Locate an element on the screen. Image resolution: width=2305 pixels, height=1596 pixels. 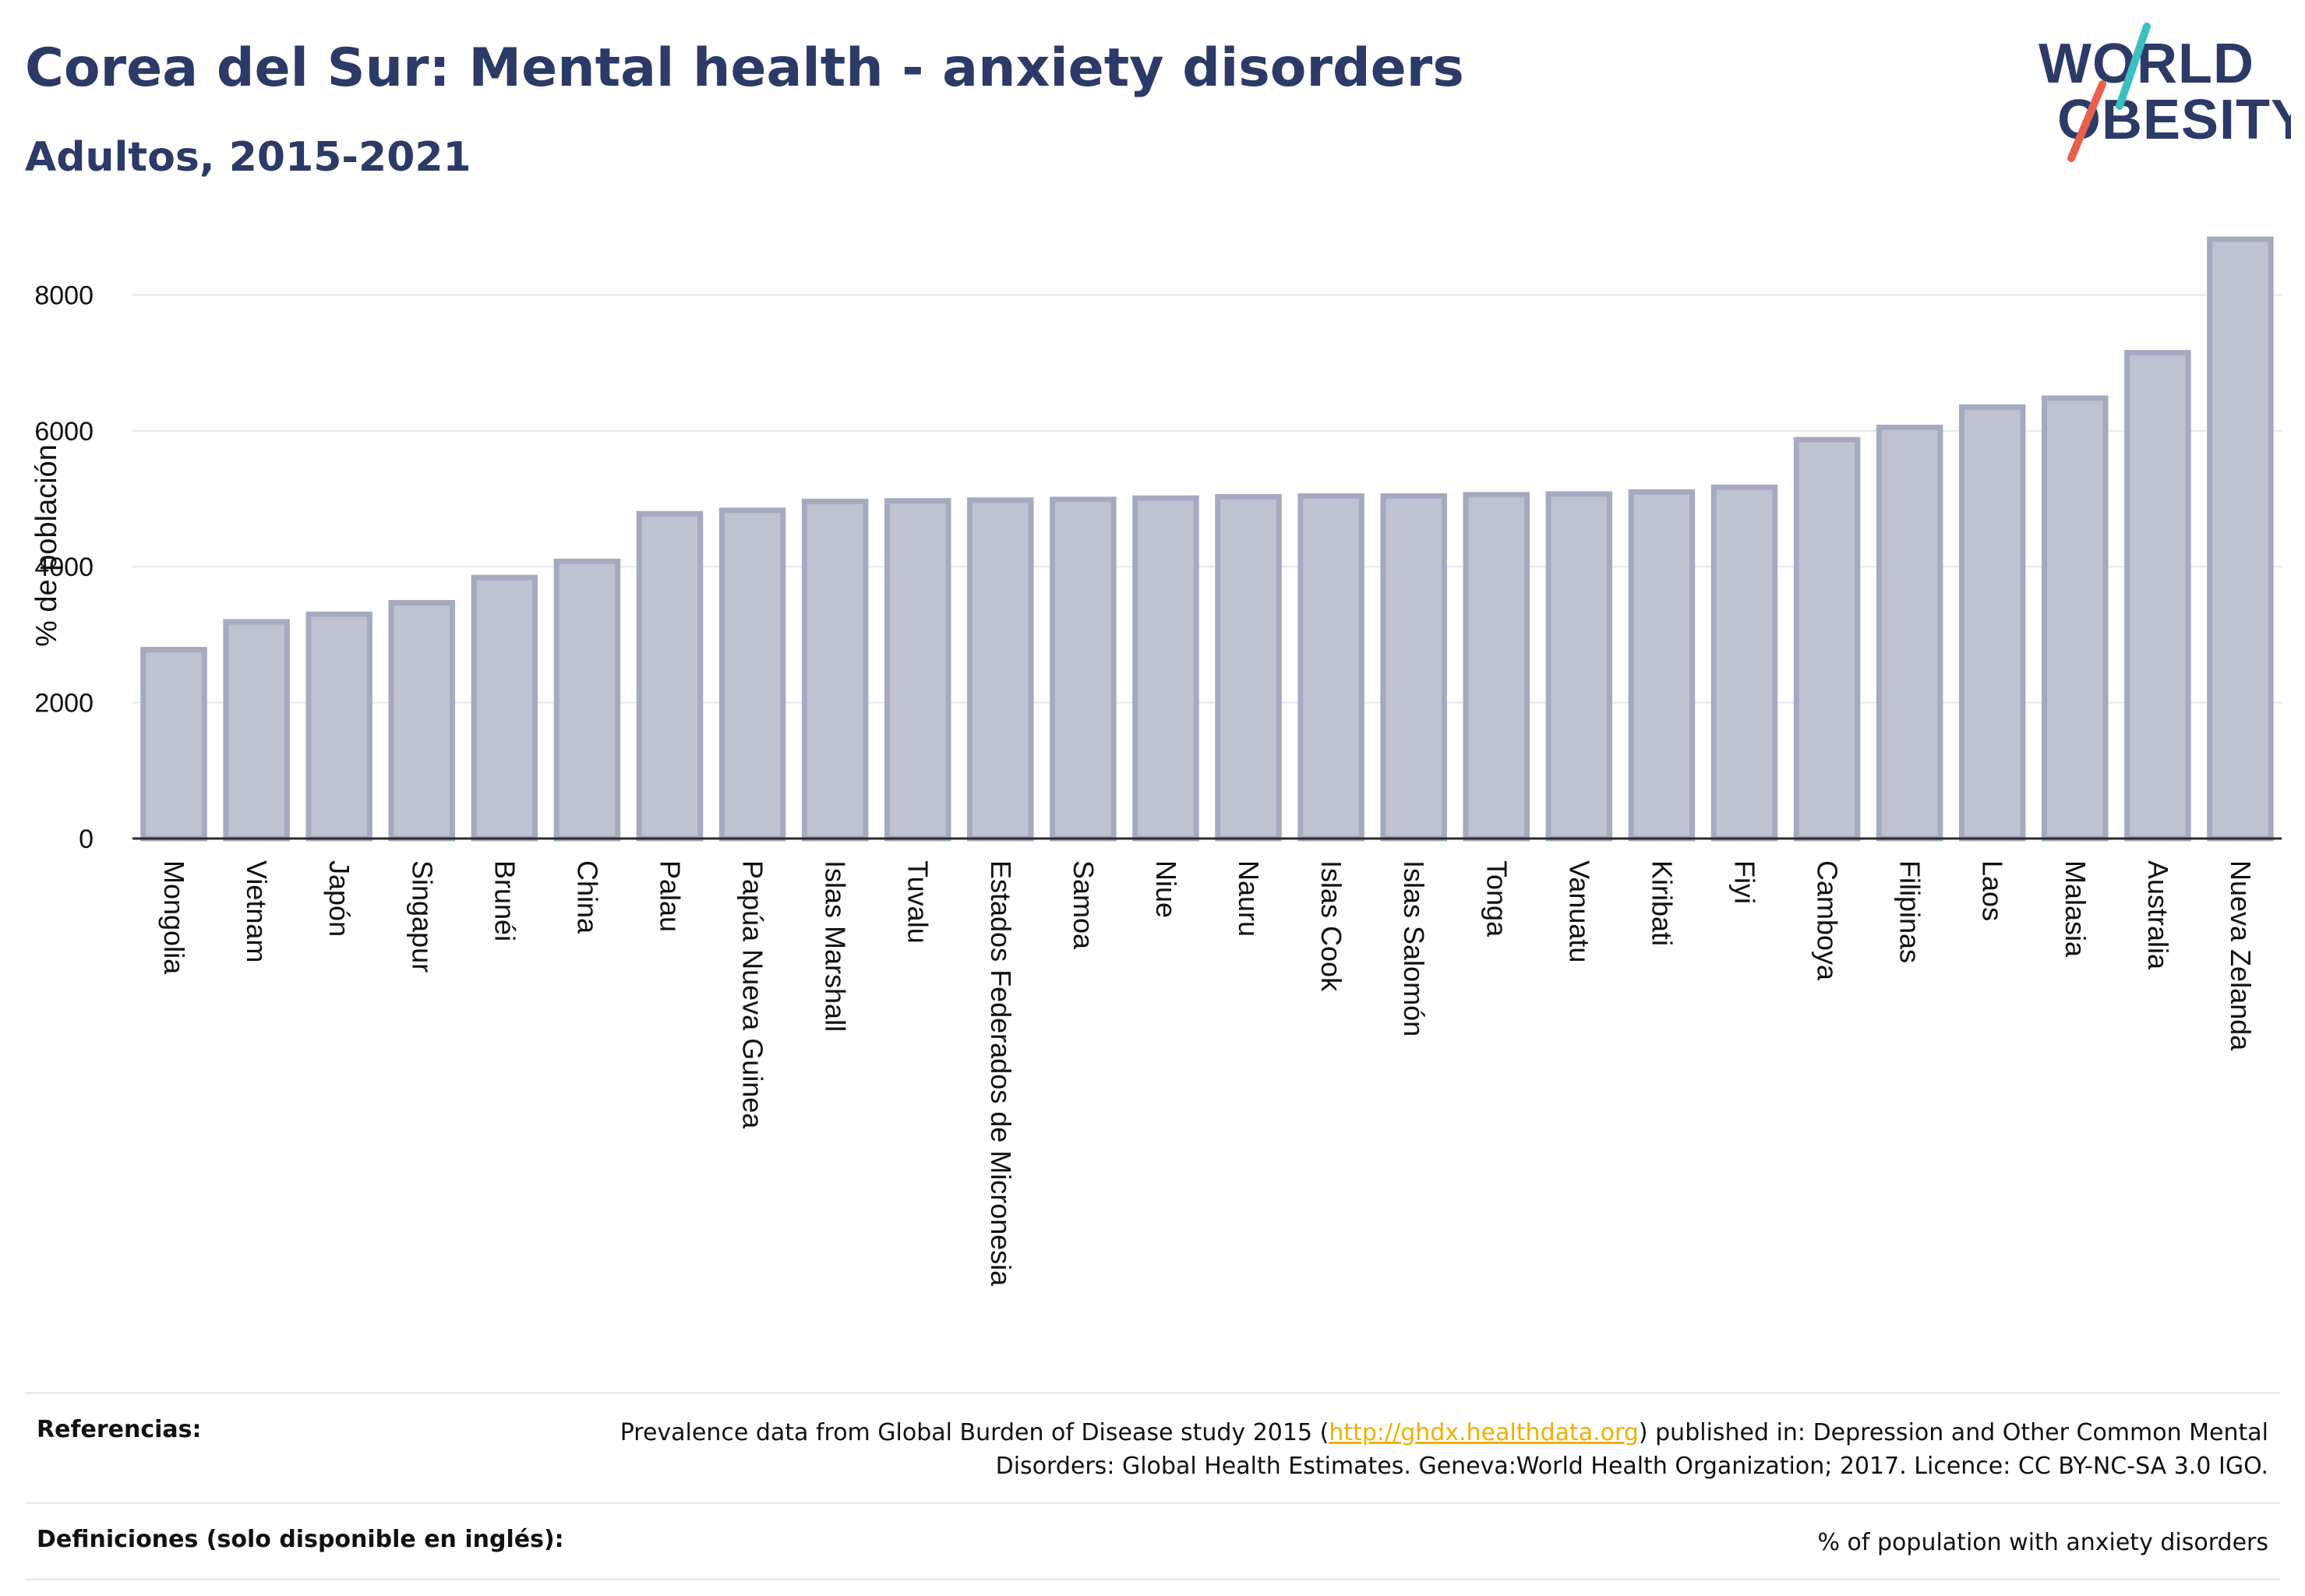
x-tick-label: Japón is located at coordinates (339, 898).